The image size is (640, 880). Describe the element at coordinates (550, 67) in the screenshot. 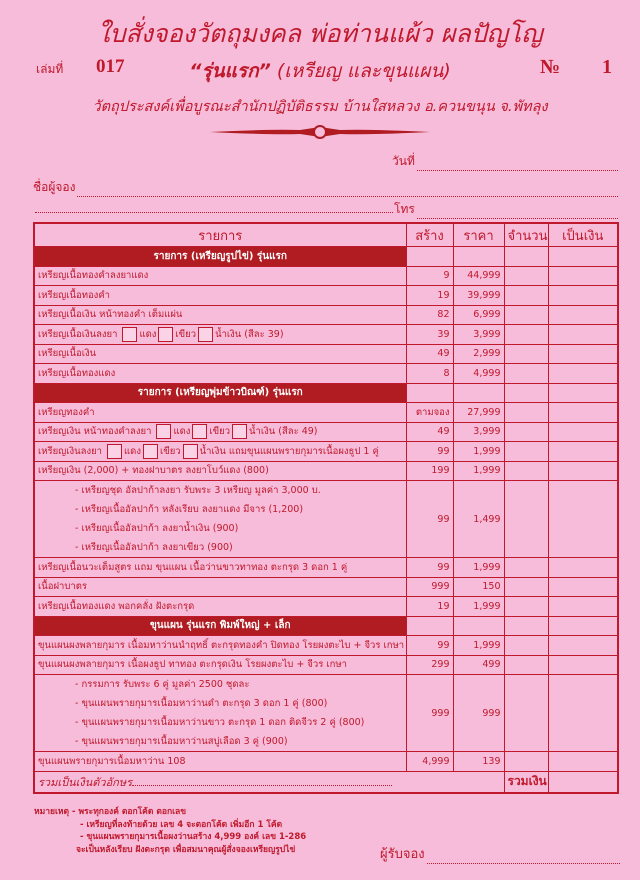

I see `number-label: №` at that location.